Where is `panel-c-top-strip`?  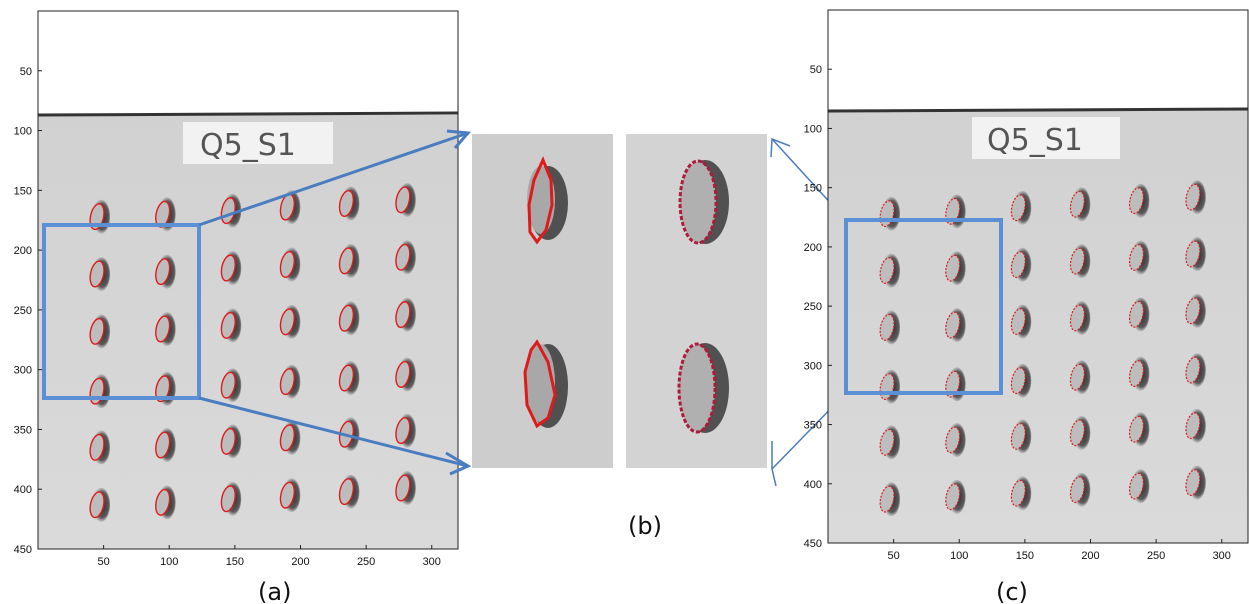 panel-c-top-strip is located at coordinates (1038, 60).